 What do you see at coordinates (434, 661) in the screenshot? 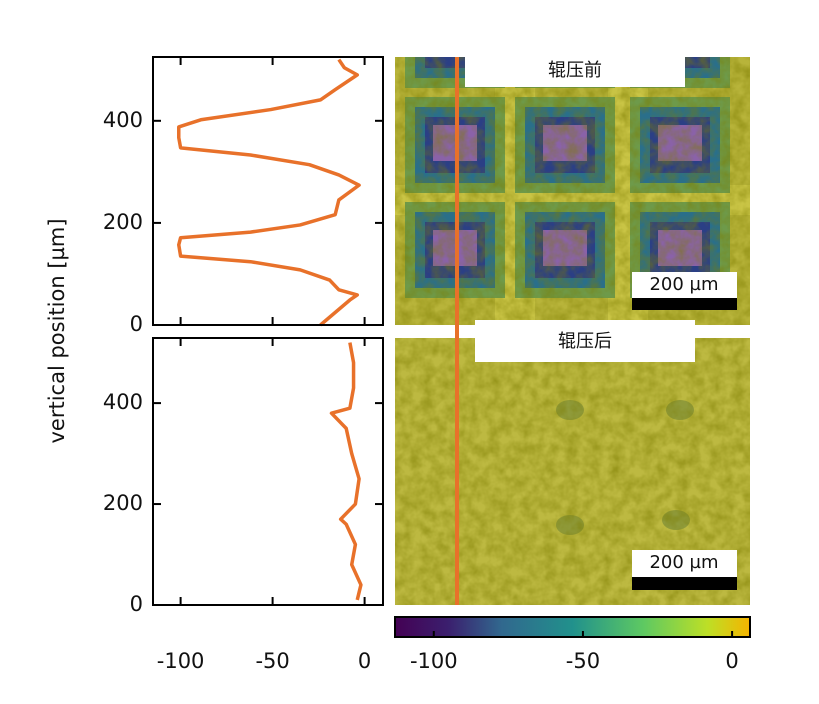
I see `colorbar-tick-label: -100` at bounding box center [434, 661].